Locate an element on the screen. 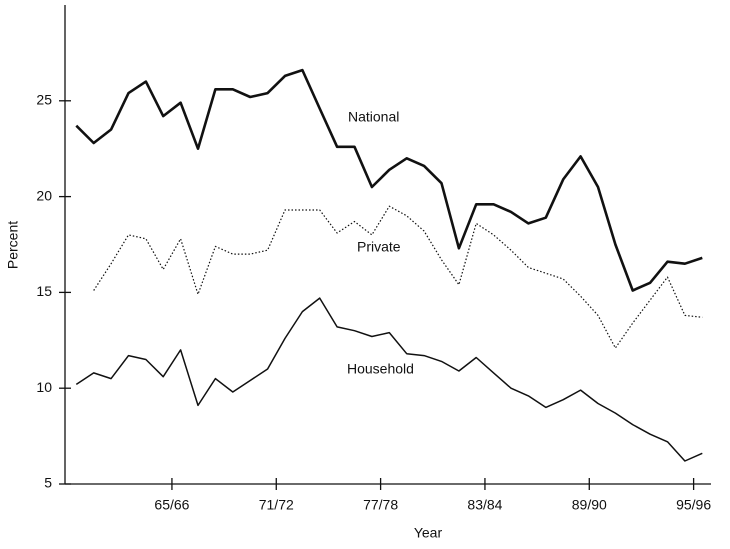 The width and height of the screenshot is (730, 549). series-label: Private is located at coordinates (379, 247).